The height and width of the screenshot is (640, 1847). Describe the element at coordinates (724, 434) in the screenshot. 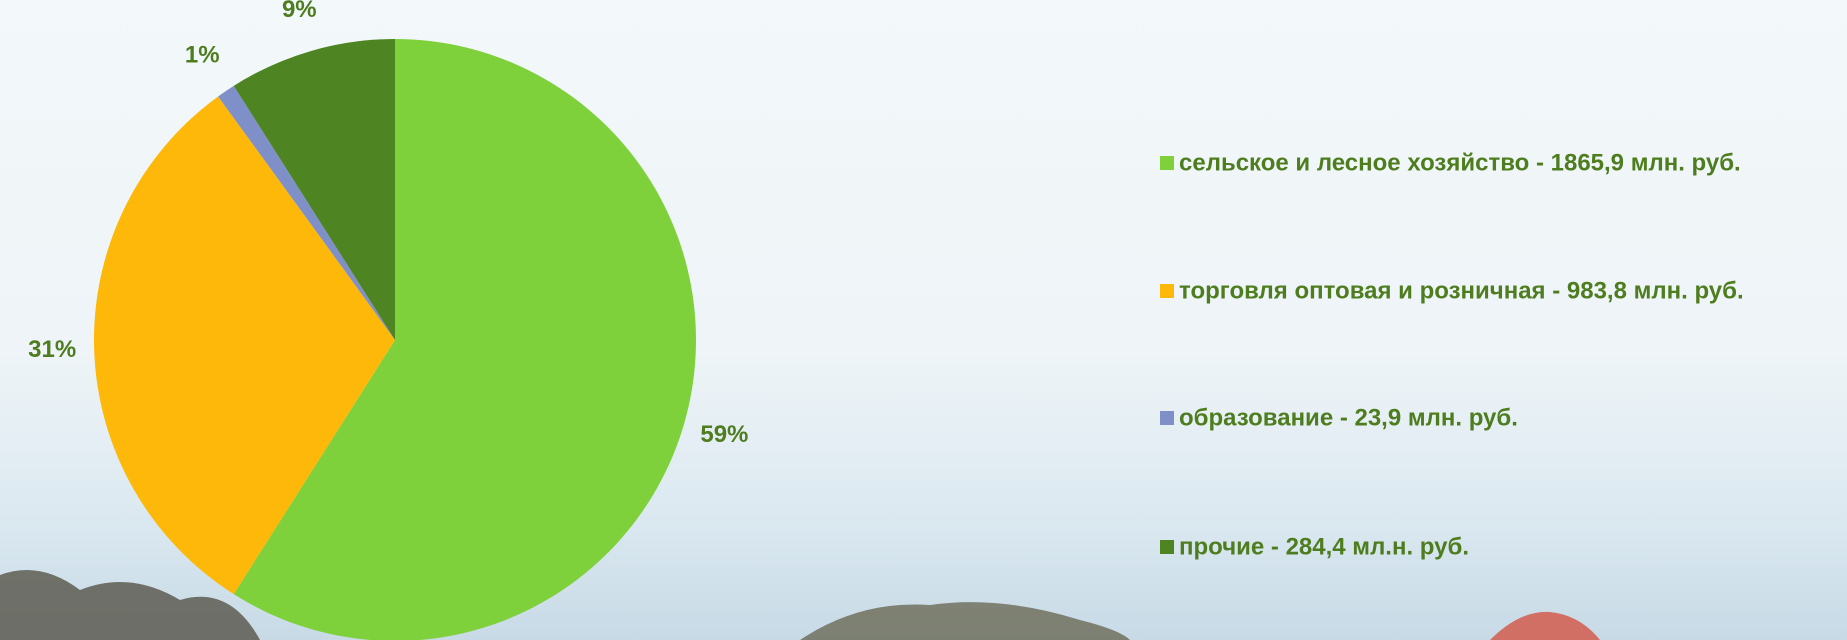

I see `data-label: 59%` at that location.